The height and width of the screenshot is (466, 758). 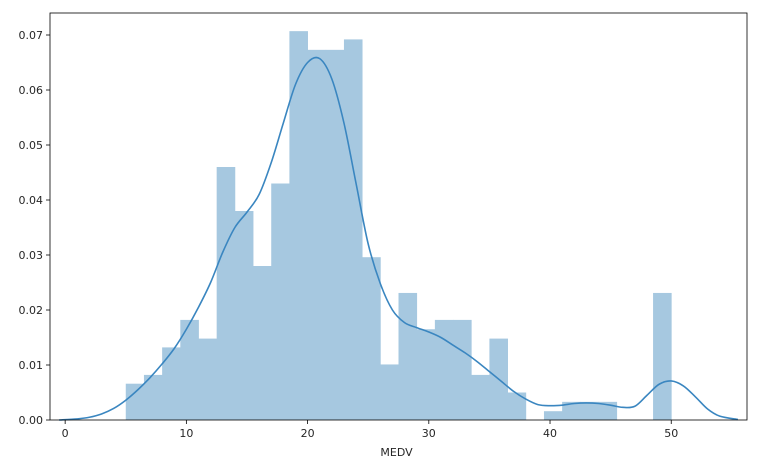 What do you see at coordinates (31, 90) in the screenshot?
I see `y-tick-label: 0.06` at bounding box center [31, 90].